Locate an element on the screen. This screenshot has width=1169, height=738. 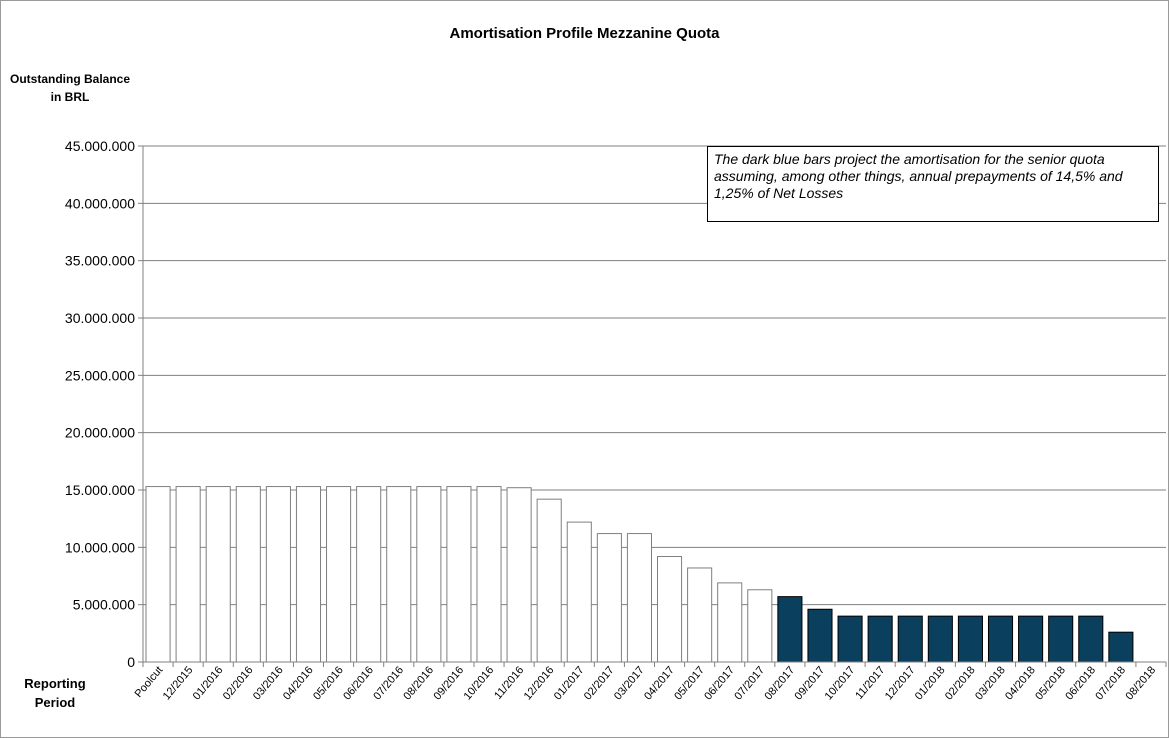
x-tick-label: 11/2017 is located at coordinates (870, 683).